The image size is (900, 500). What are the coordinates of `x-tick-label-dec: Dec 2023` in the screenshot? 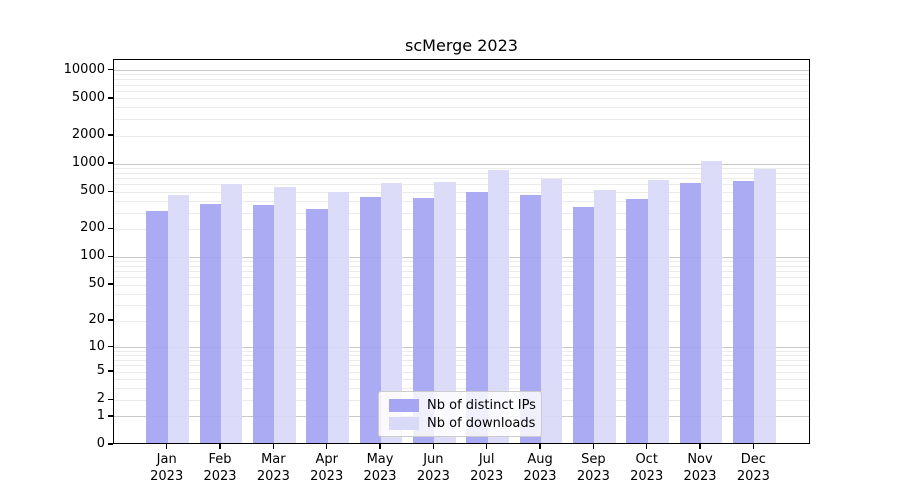 It's located at (753, 468).